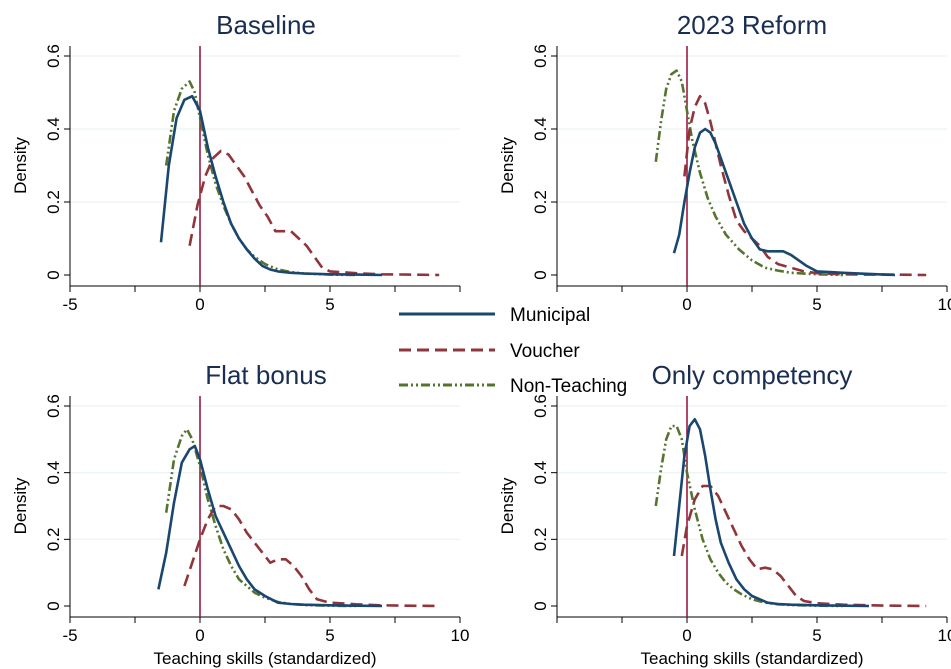  Describe the element at coordinates (752, 375) in the screenshot. I see `panel-title: Only competency` at that location.